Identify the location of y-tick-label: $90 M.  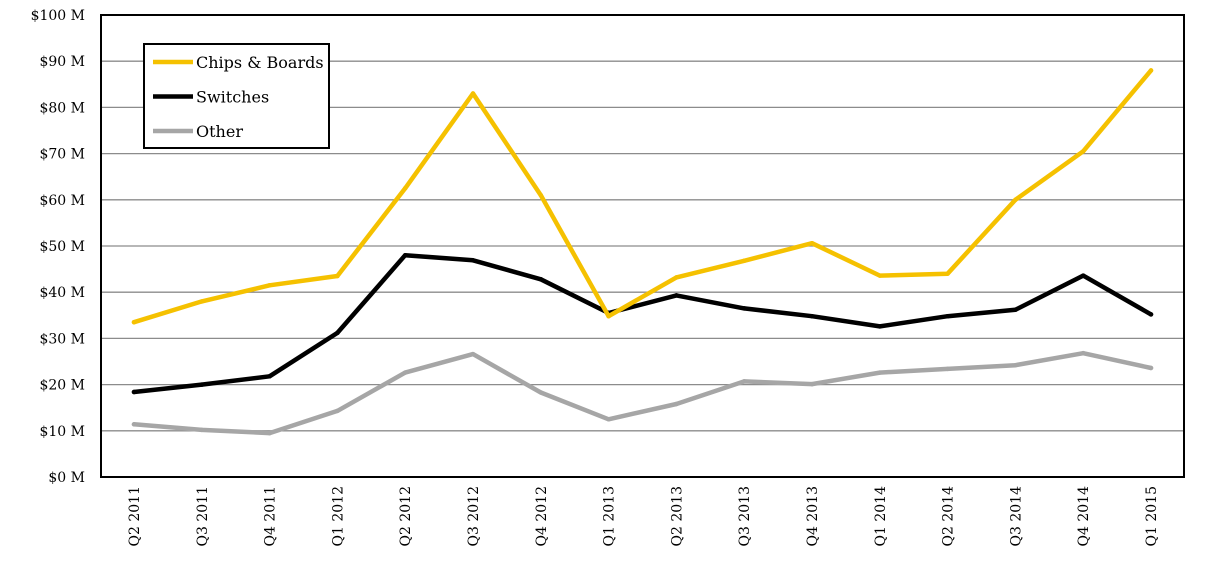
(62, 62).